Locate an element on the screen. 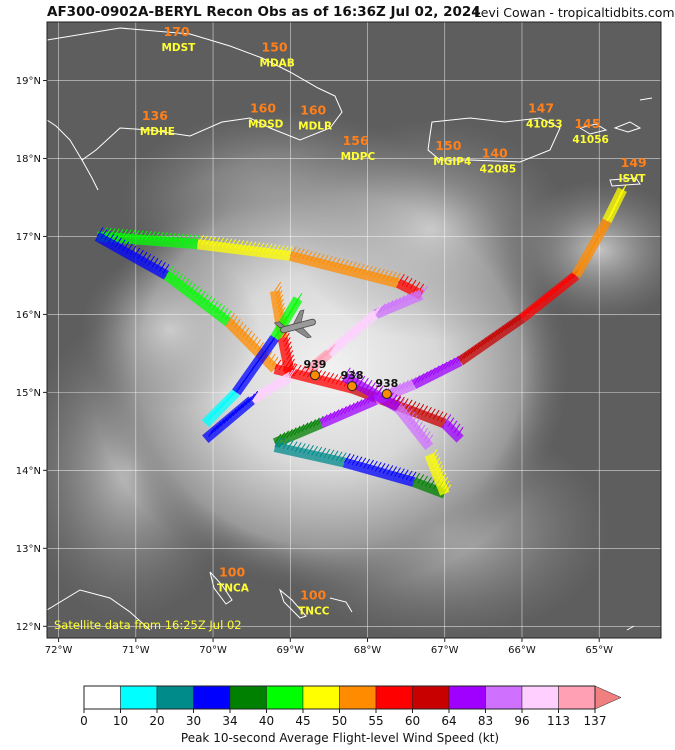 This screenshot has height=750, width=675. pressure-obs: 939 is located at coordinates (315, 369).